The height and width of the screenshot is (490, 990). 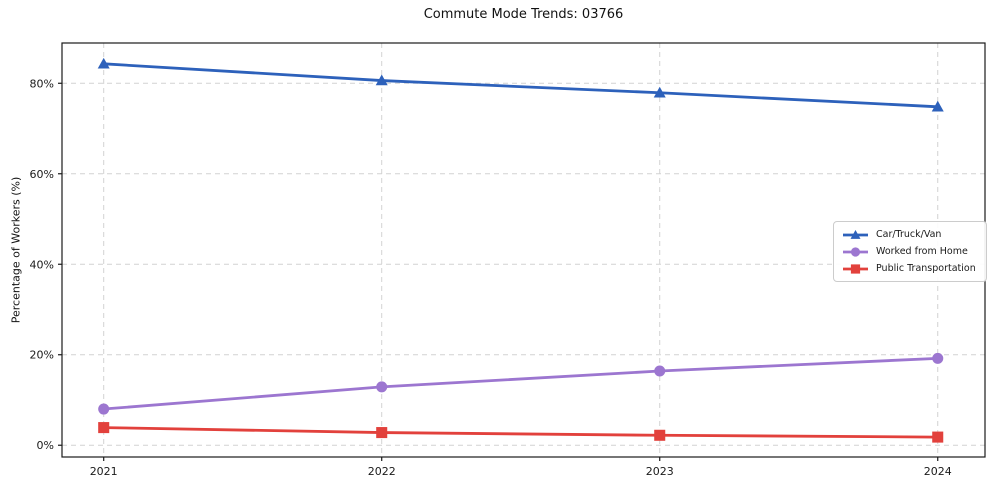 What do you see at coordinates (42, 83) in the screenshot?
I see `y-tick-label: 80%` at bounding box center [42, 83].